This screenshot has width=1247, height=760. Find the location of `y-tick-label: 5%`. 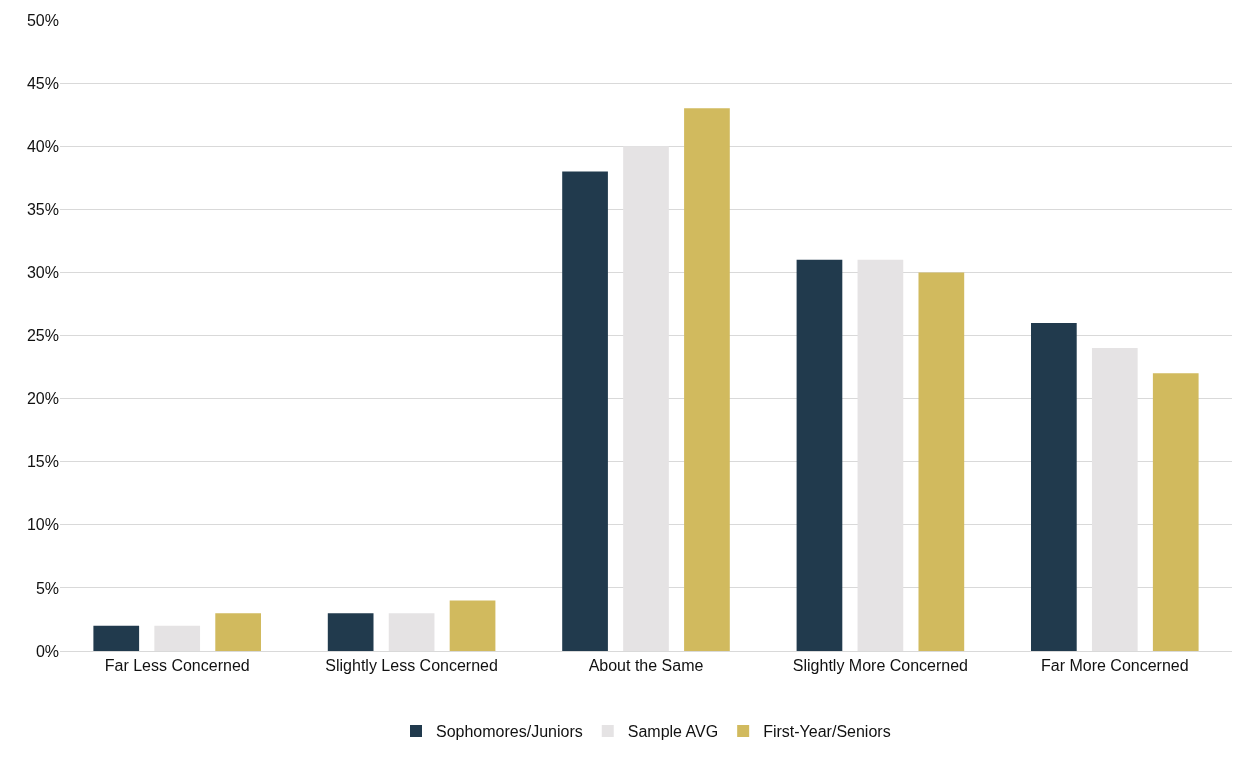

y-tick-label: 5% is located at coordinates (47, 588).